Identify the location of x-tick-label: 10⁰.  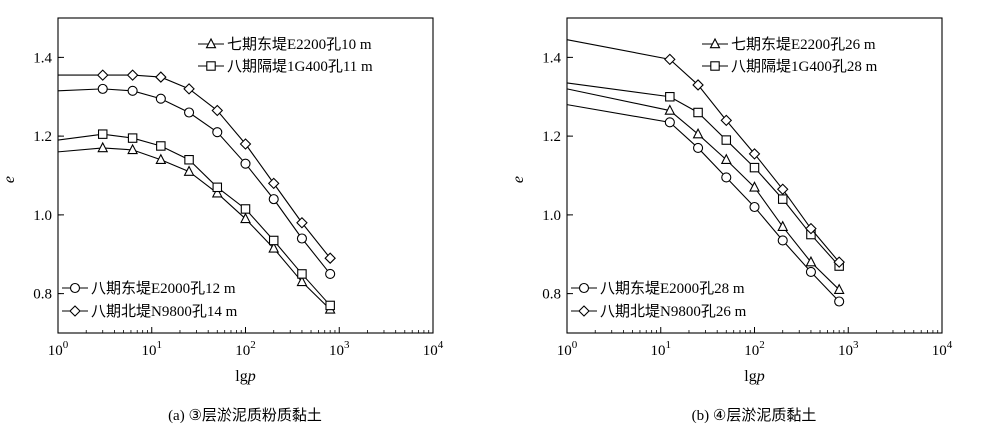
(567, 349).